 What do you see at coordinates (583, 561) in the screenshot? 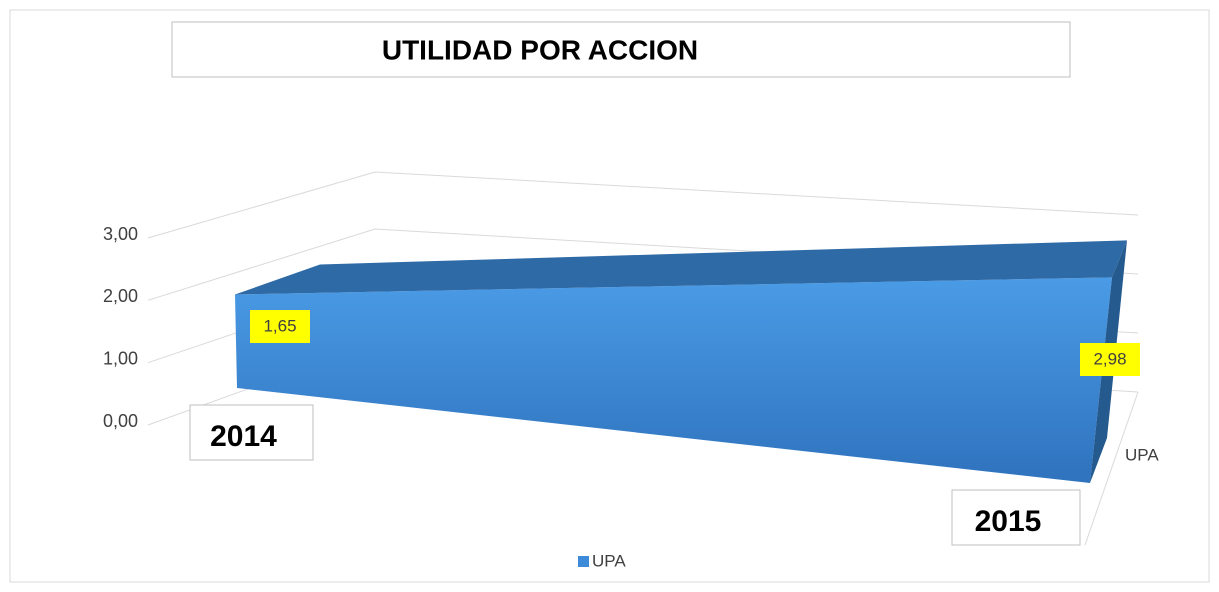
I see `legend-swatch` at bounding box center [583, 561].